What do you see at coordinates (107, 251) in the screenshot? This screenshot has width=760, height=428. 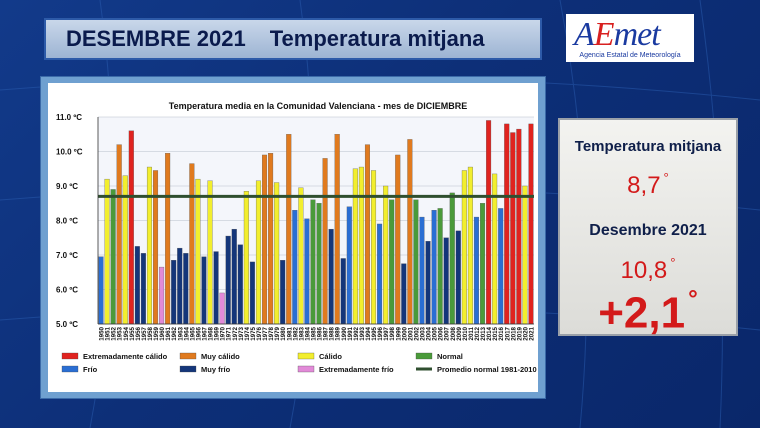 I see `bar-1951` at bounding box center [107, 251].